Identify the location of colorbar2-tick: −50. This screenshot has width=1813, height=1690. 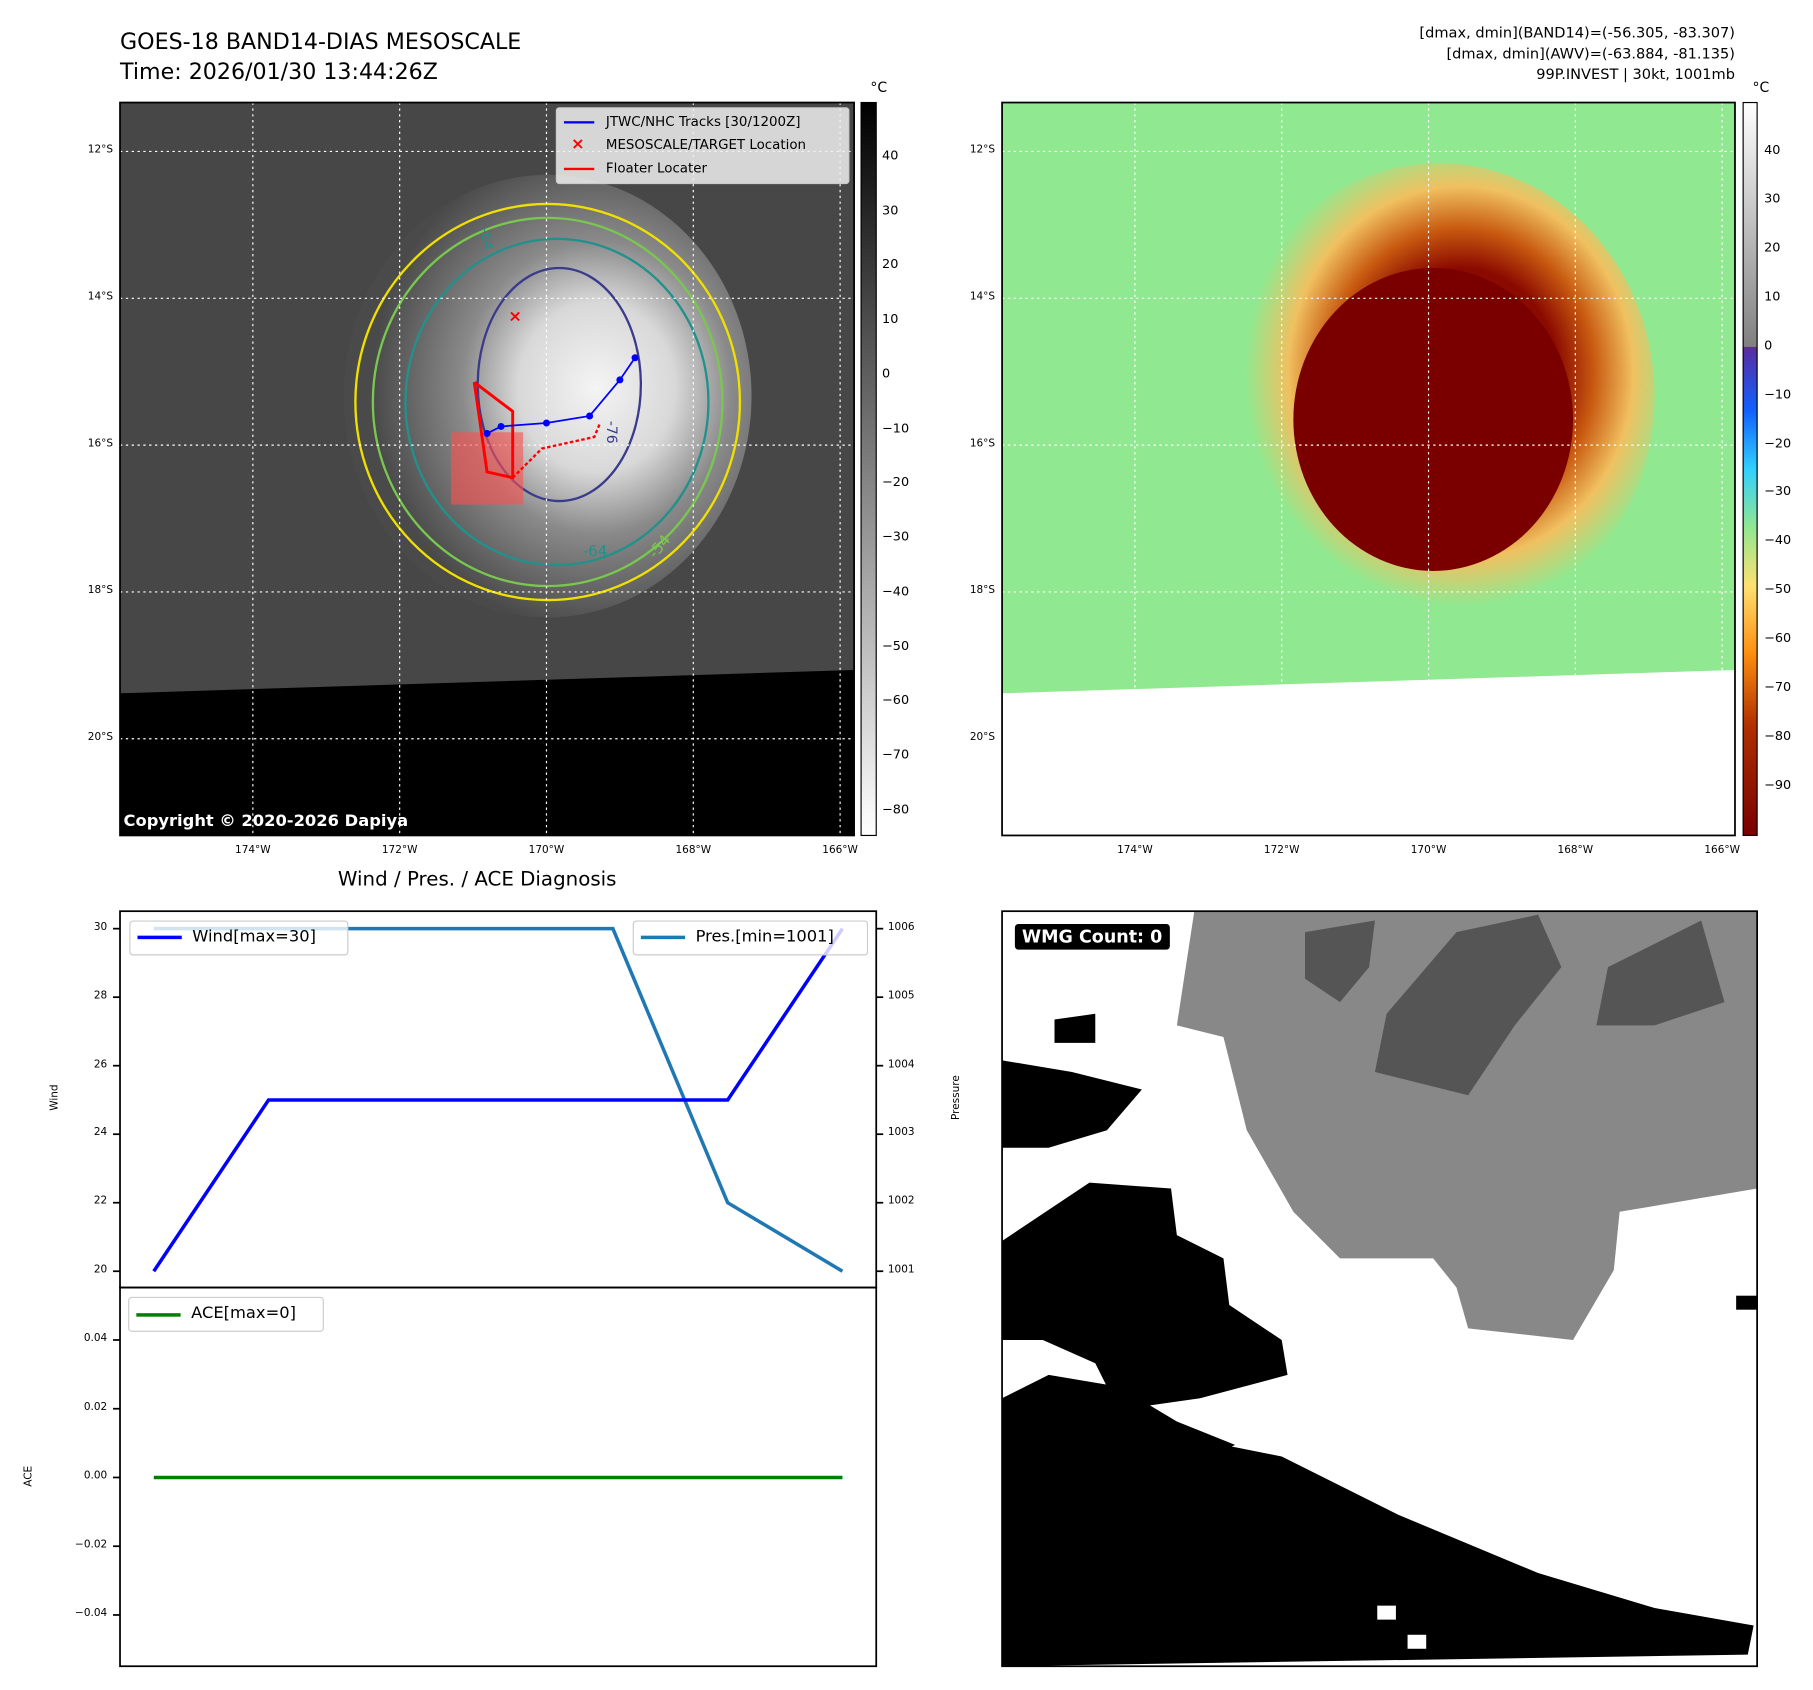
(1778, 589).